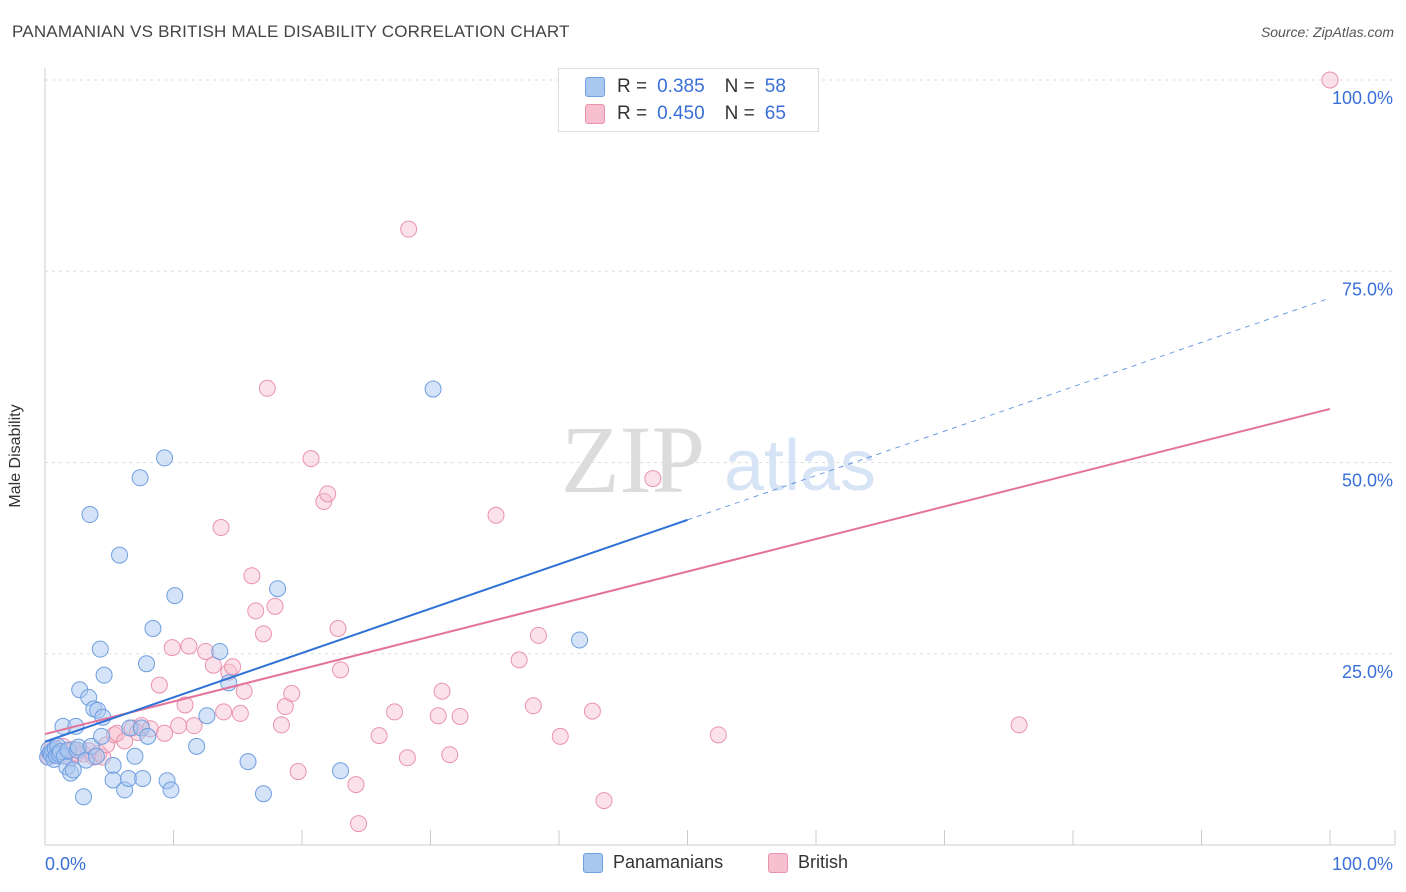 The height and width of the screenshot is (892, 1406). What do you see at coordinates (65, 864) in the screenshot?
I see `x-tick-label: 0.0%` at bounding box center [65, 864].